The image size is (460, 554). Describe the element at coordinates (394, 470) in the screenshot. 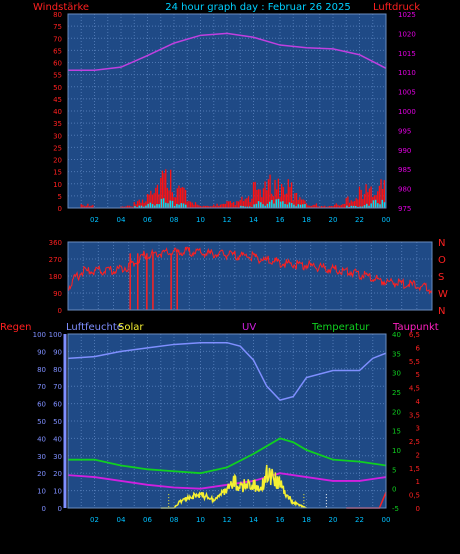

I see `temperature-tick-label: 5` at that location.